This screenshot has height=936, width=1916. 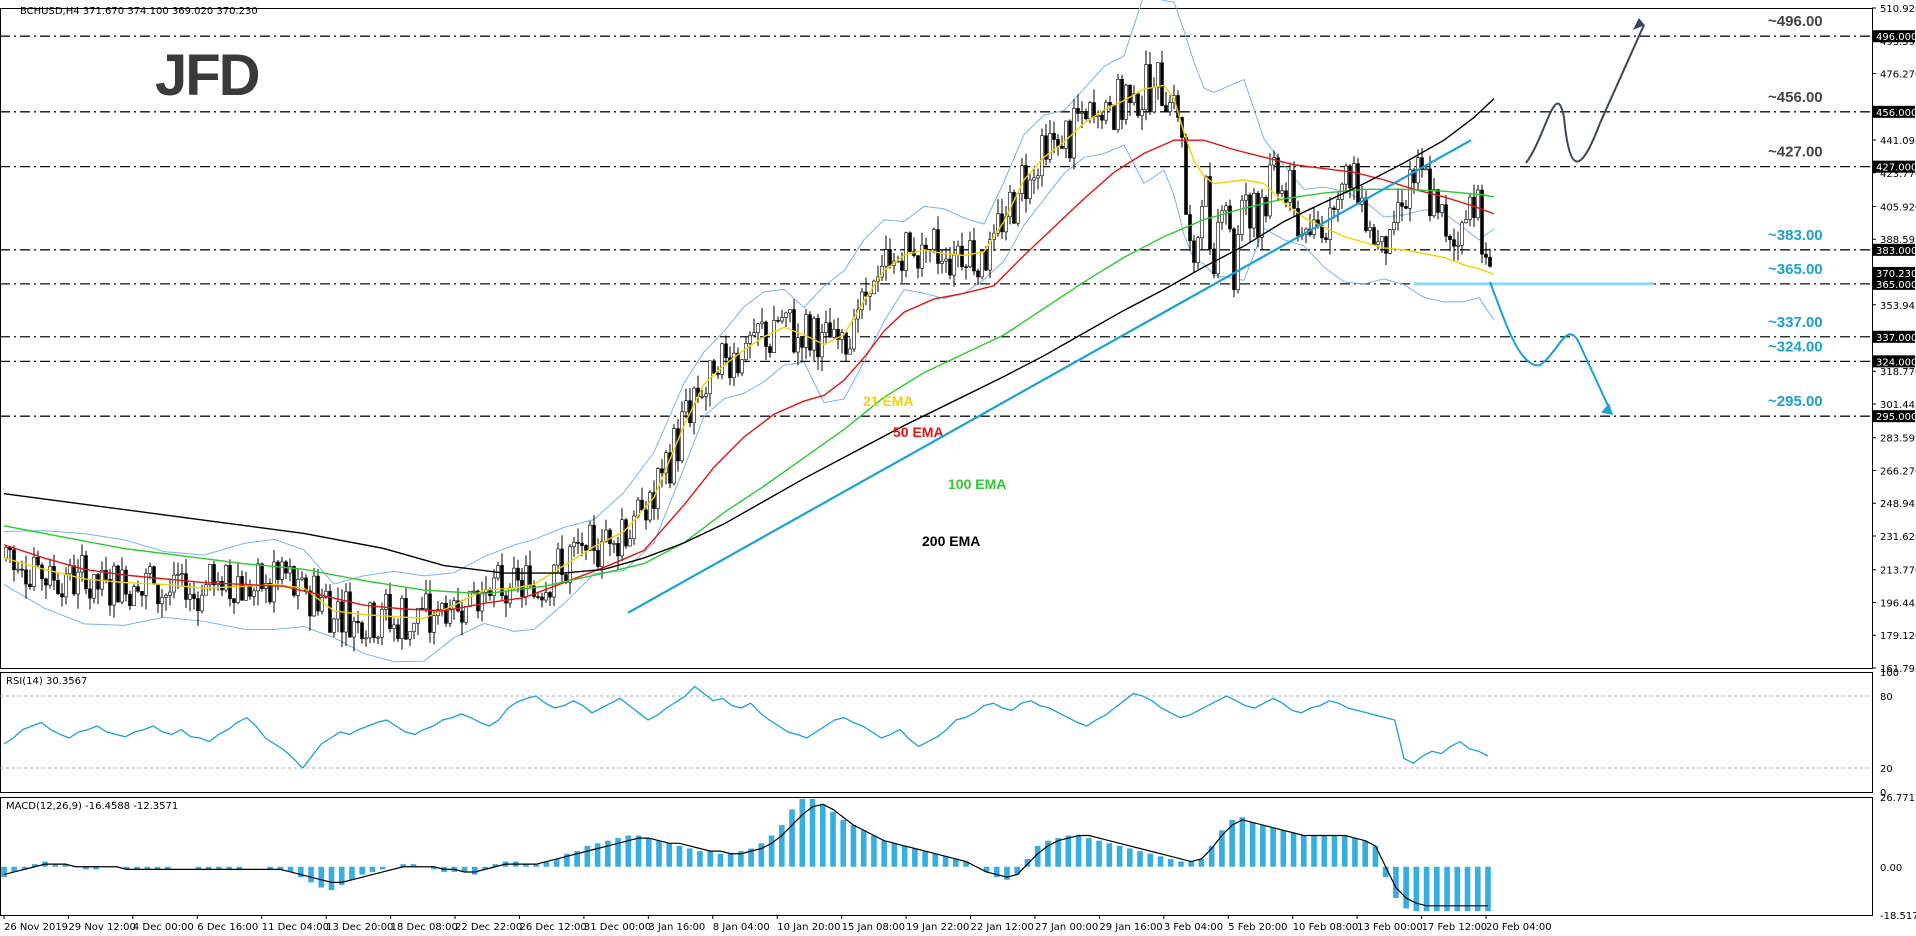 What do you see at coordinates (207, 75) in the screenshot?
I see `brand-logo: JFD` at bounding box center [207, 75].